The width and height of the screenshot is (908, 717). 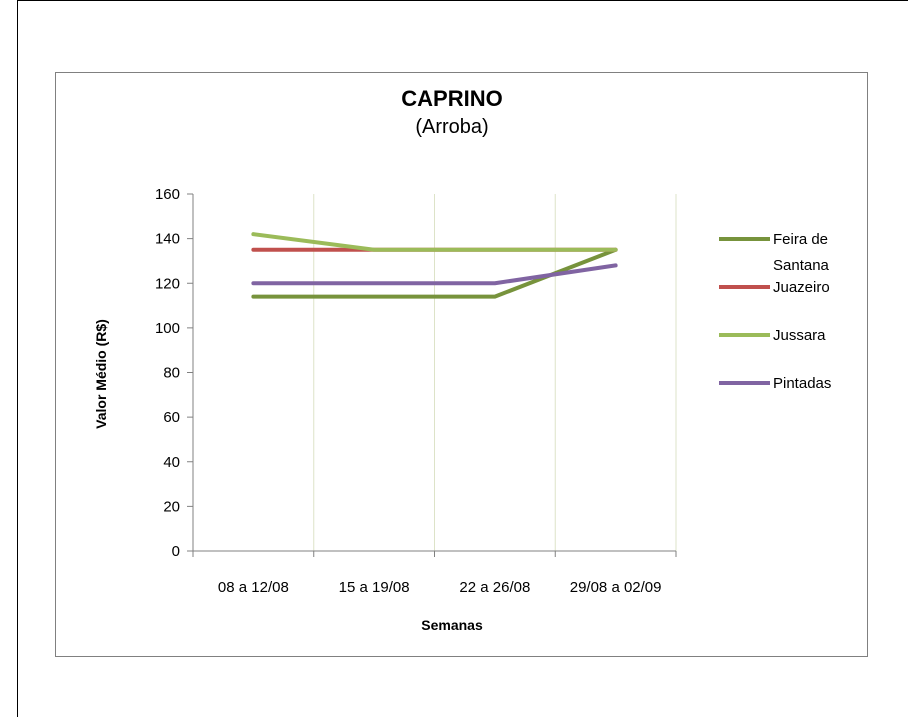 I want to click on page-border-left, so click(x=17, y=358).